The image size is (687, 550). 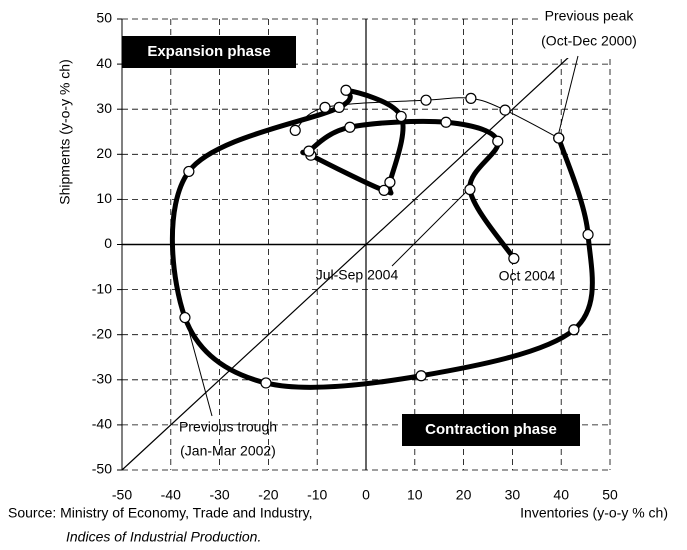 I want to click on y-tick-label: 0, so click(x=108, y=243).